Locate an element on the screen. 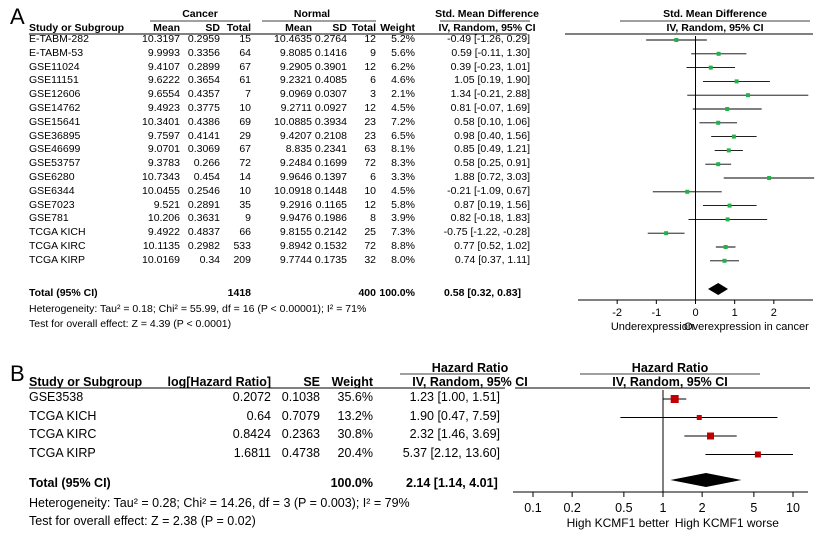 This screenshot has height=541, width=825. study-name: GSE6280 is located at coordinates (52, 177).